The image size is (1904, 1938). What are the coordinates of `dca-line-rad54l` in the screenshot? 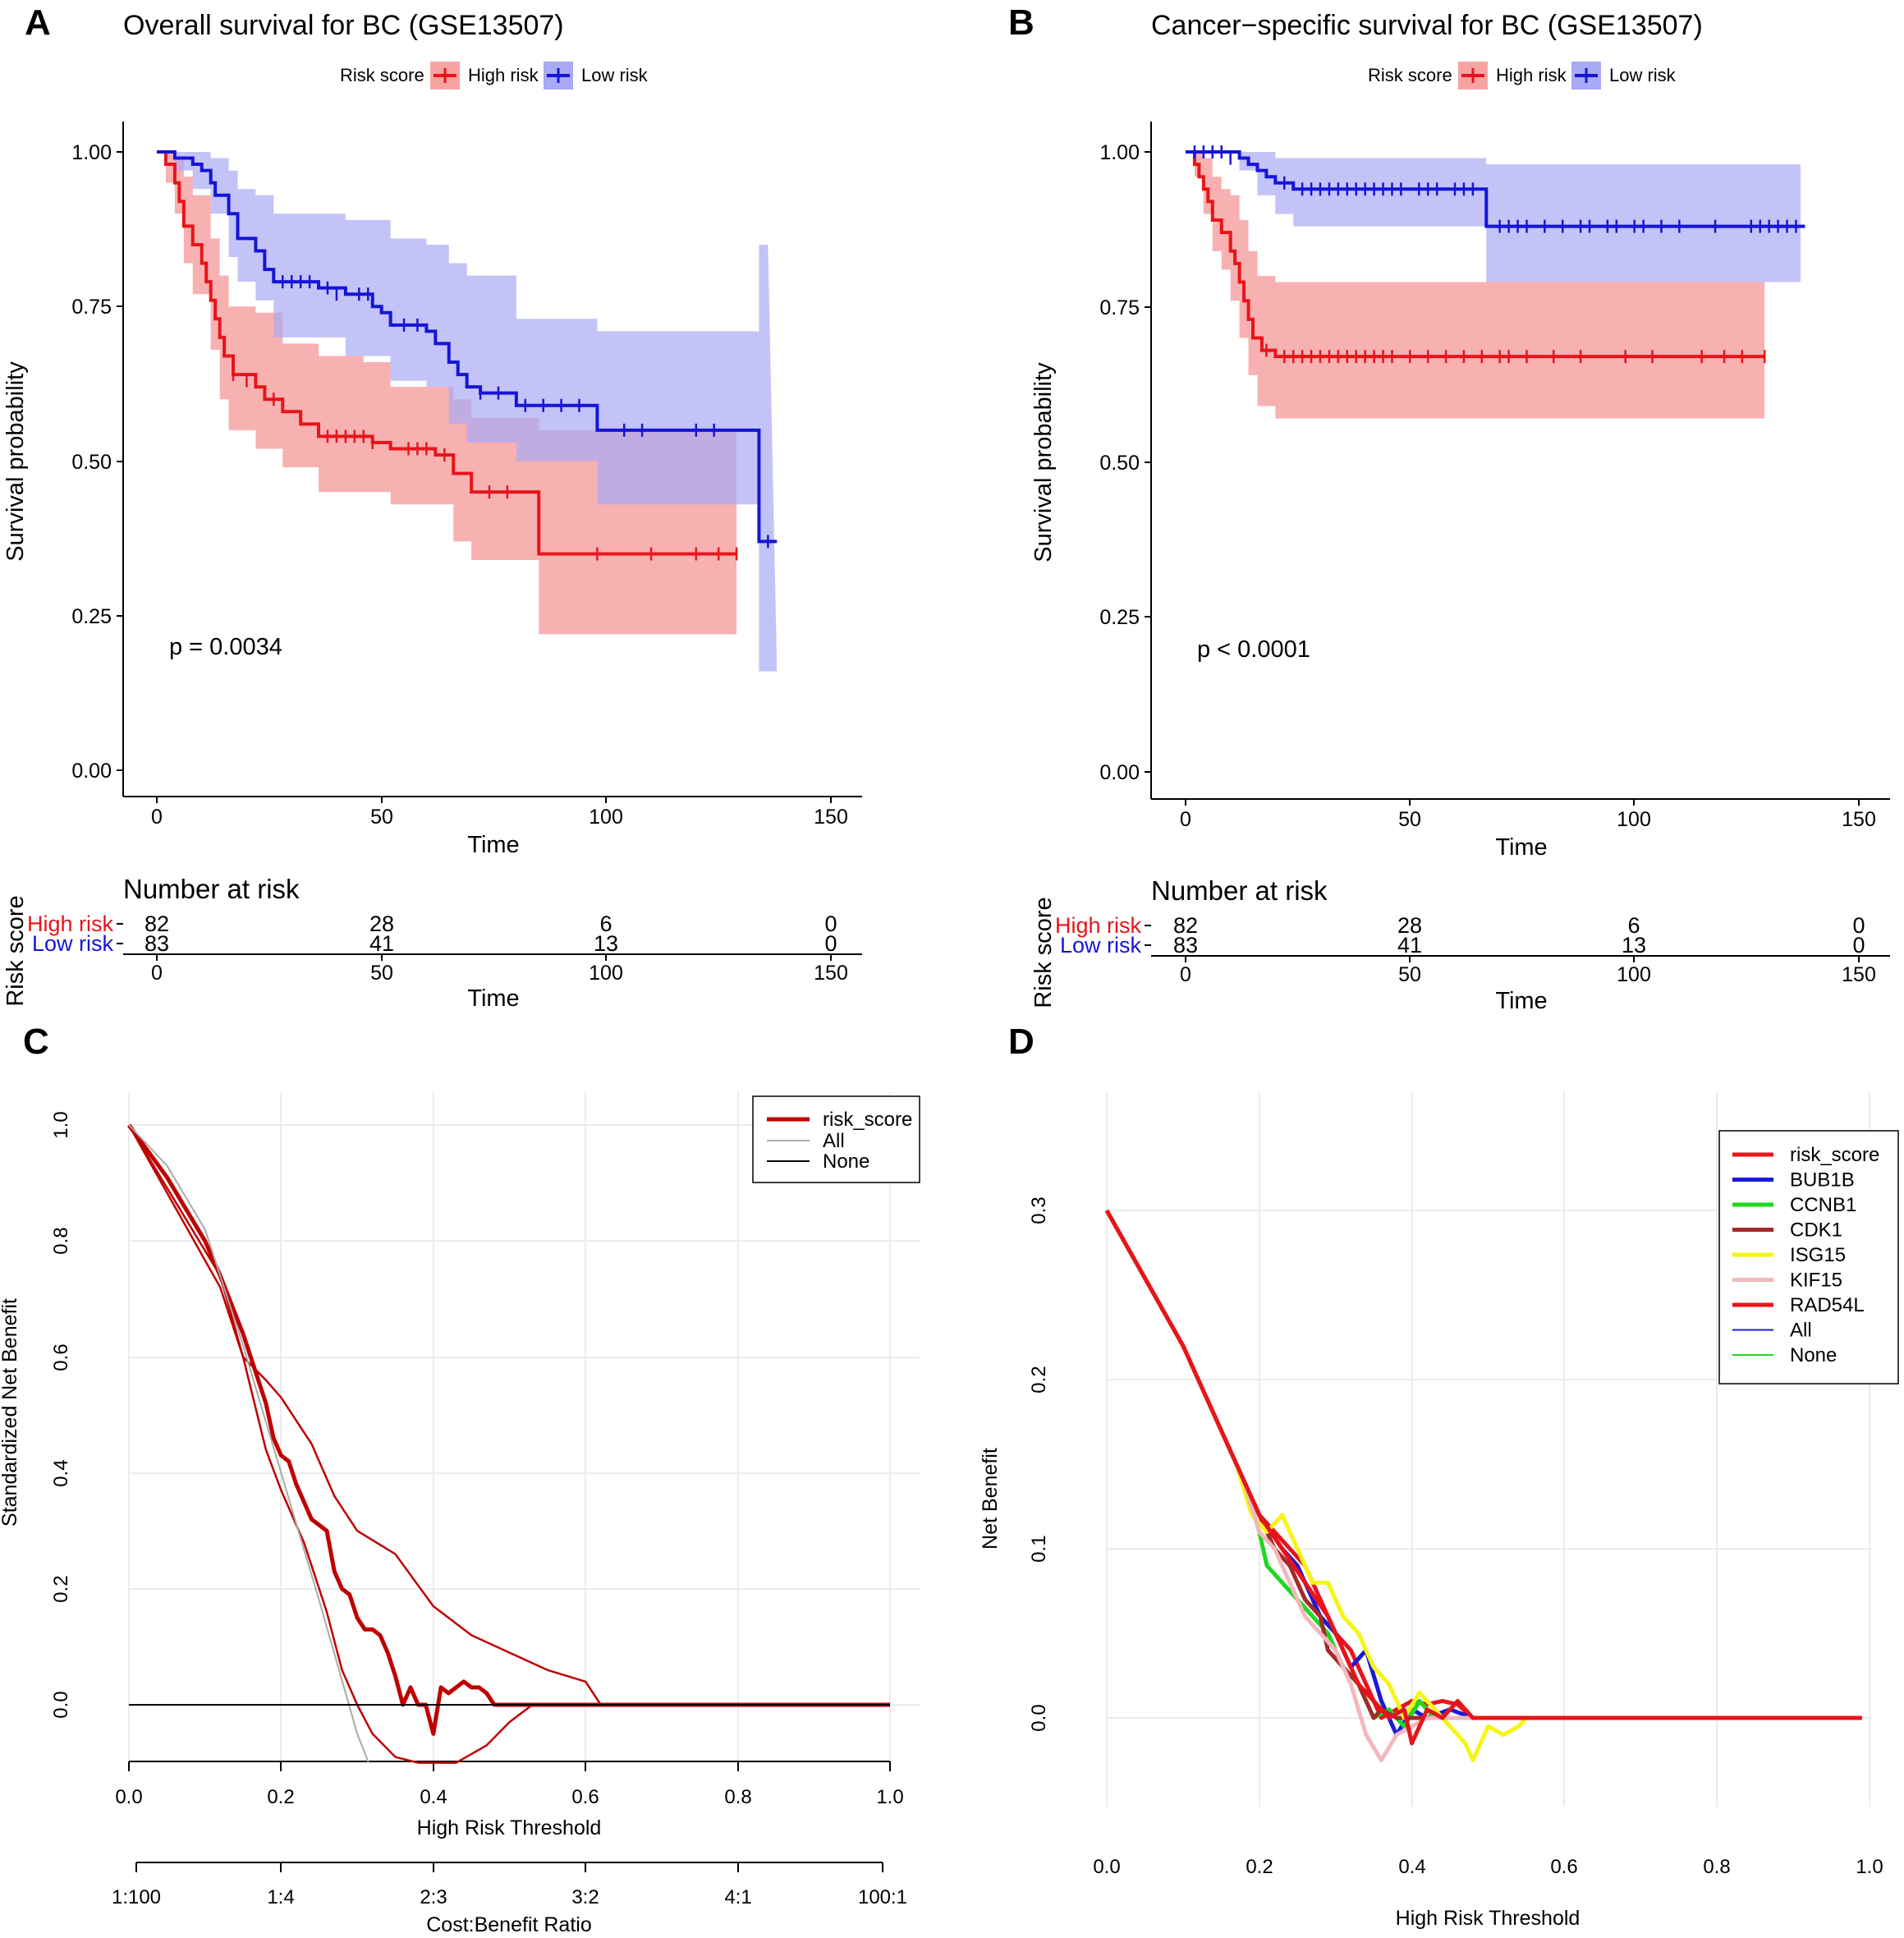 It's located at (1483, 1477).